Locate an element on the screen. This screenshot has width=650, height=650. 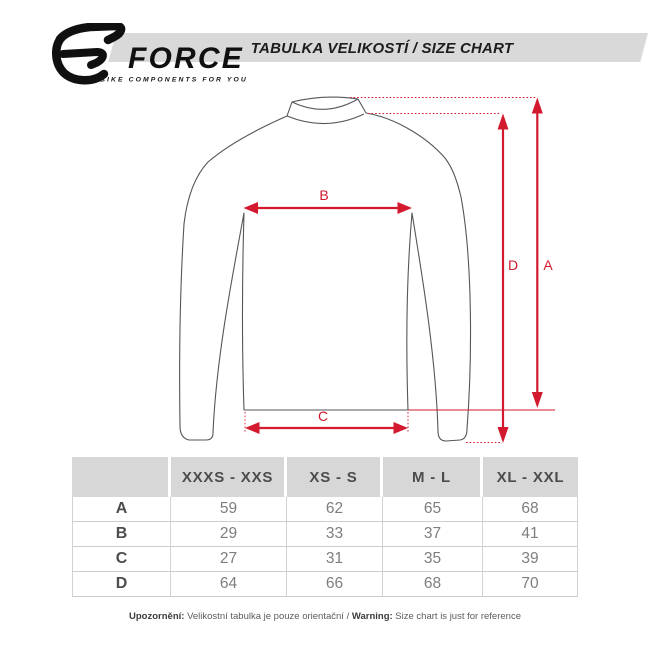
row-label: C is located at coordinates (121, 559).